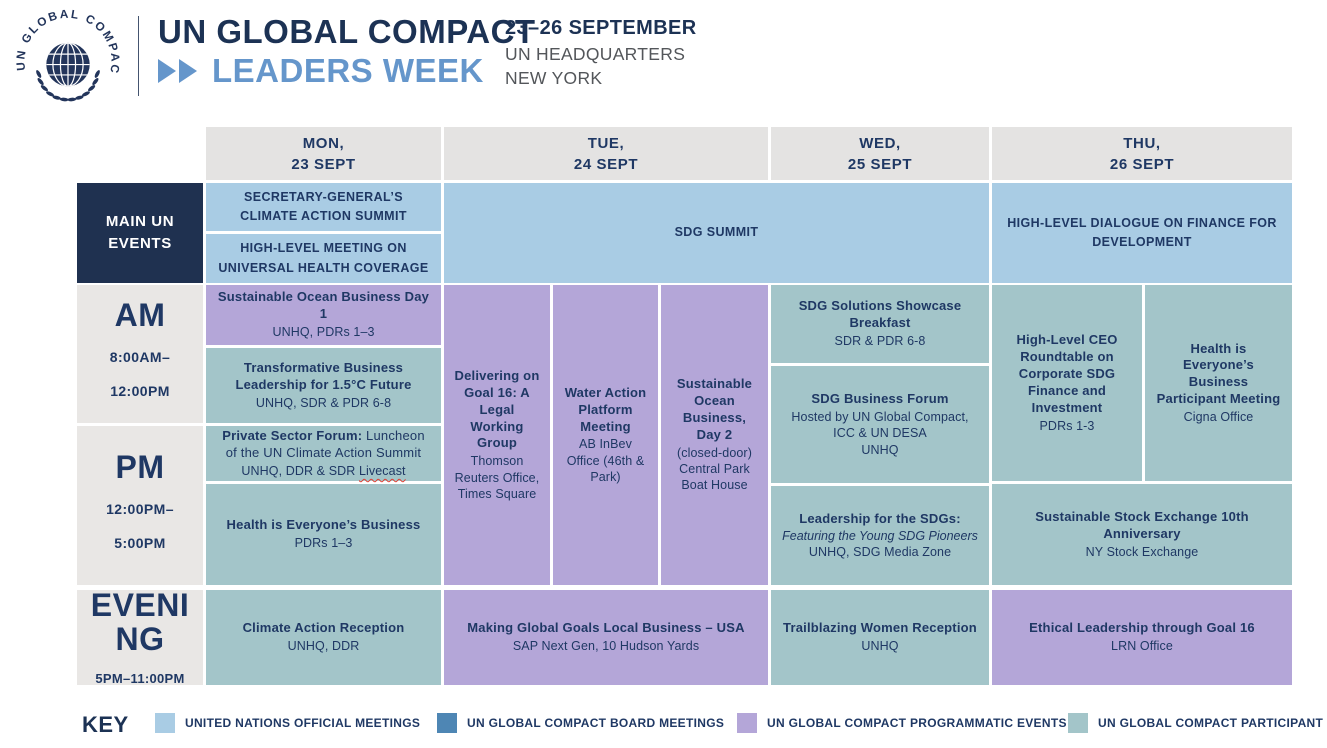  I want to click on day-header-mon: MON, 23 SEPT, so click(323, 153).